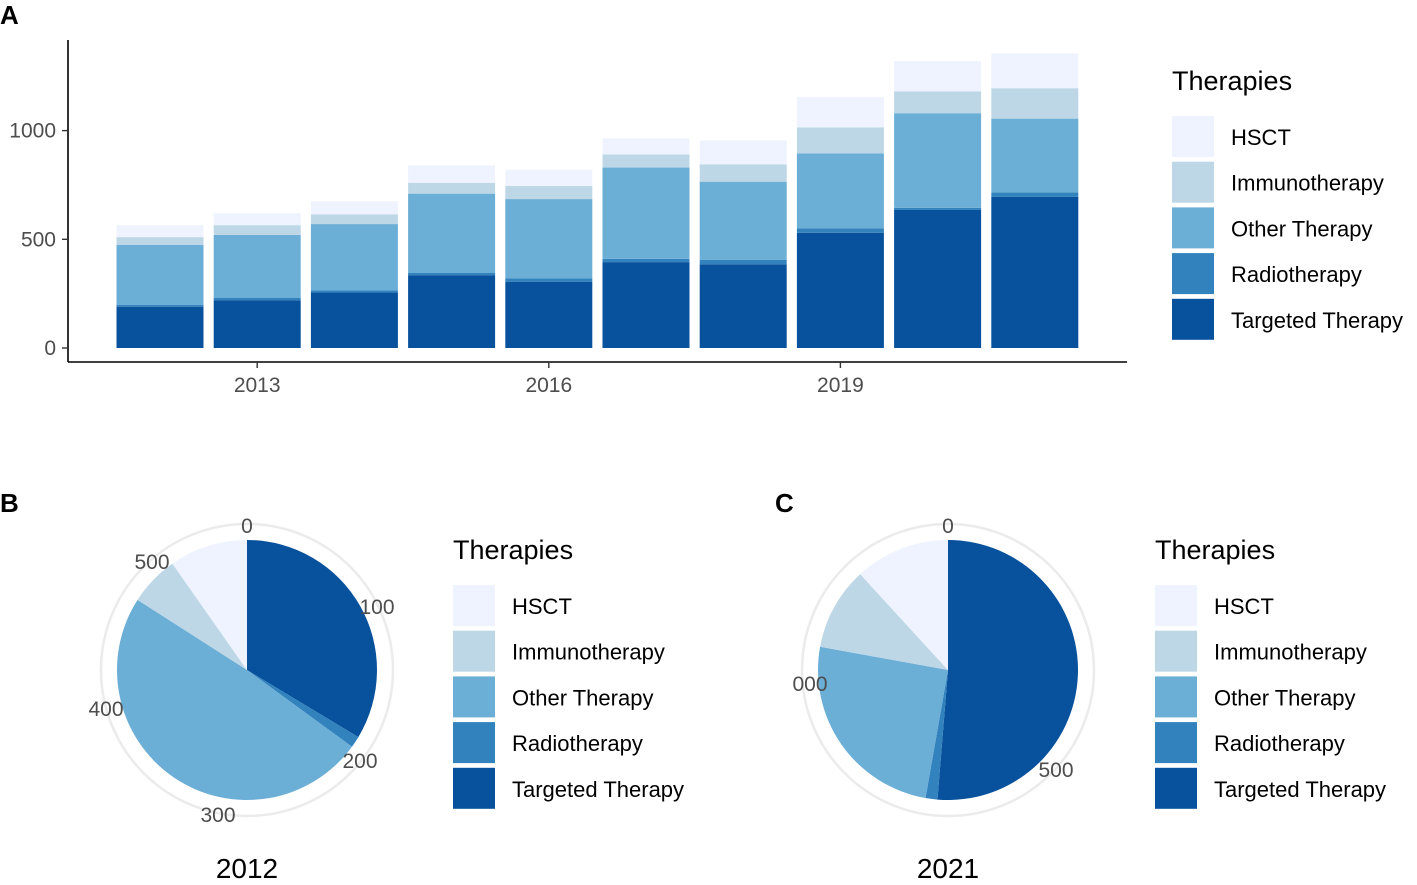 This screenshot has width=1417, height=885. What do you see at coordinates (840, 191) in the screenshot?
I see `bar-other-therapy-2019` at bounding box center [840, 191].